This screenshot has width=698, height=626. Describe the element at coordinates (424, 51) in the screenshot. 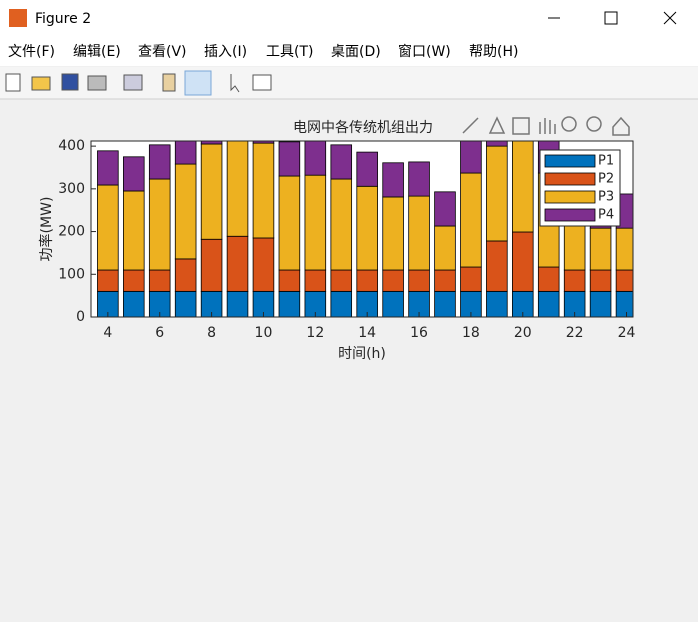

I see `menu-item: 窗口(W)` at that location.